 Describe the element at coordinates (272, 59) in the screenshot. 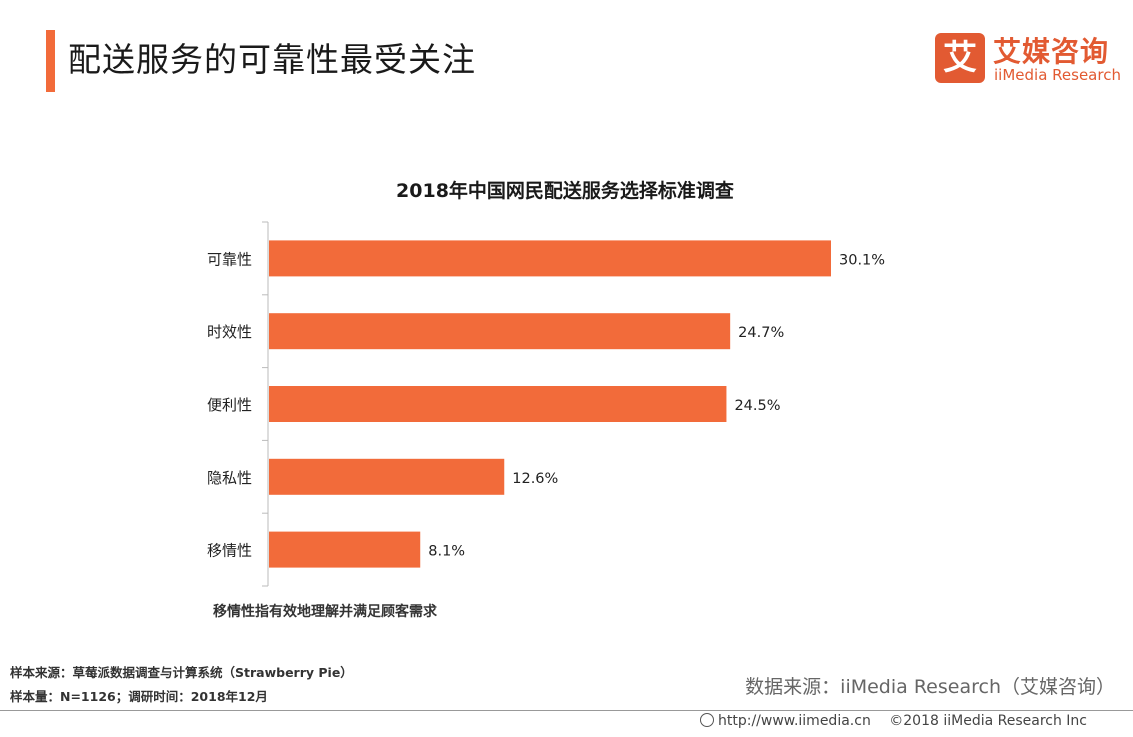

I see `page-title: 配送服务的可靠性最受关注` at that location.